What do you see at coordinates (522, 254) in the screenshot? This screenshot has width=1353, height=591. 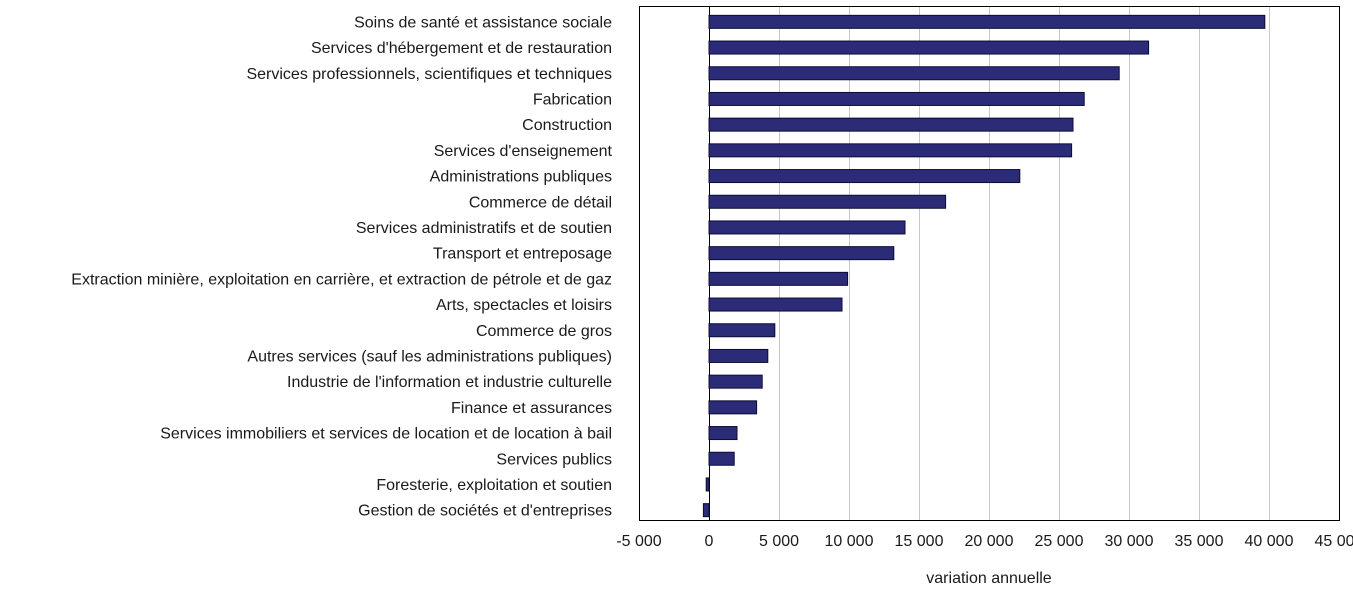 I see `category-label: Transport et entreposage` at bounding box center [522, 254].